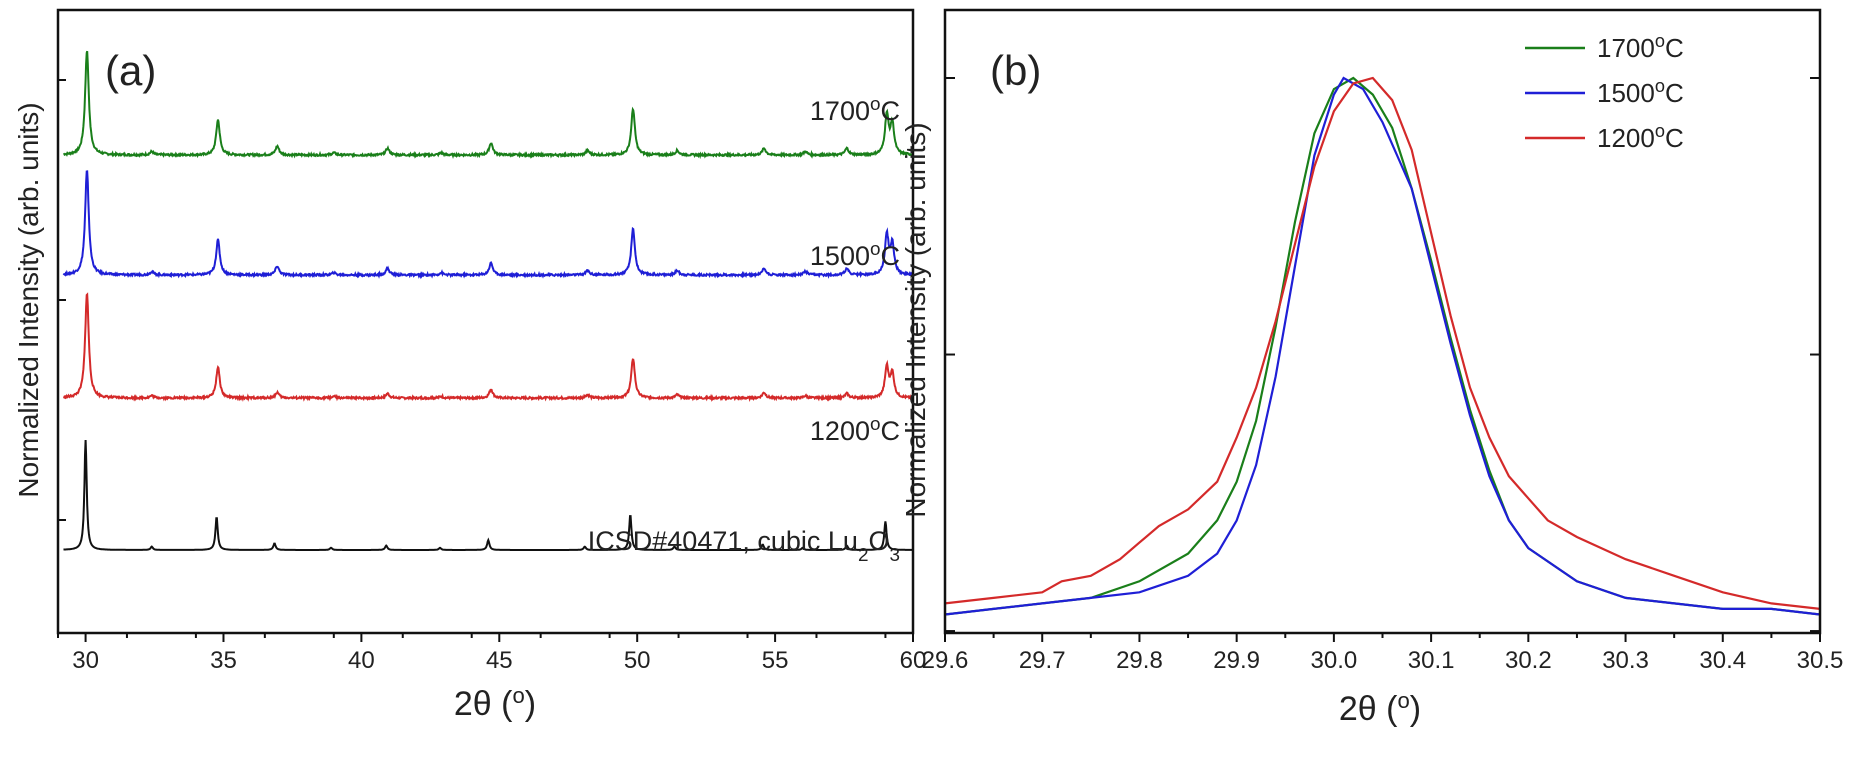 The image size is (1867, 778). Describe the element at coordinates (1640, 47) in the screenshot. I see `panel-b-legend-label-0: 1700oC` at that location.